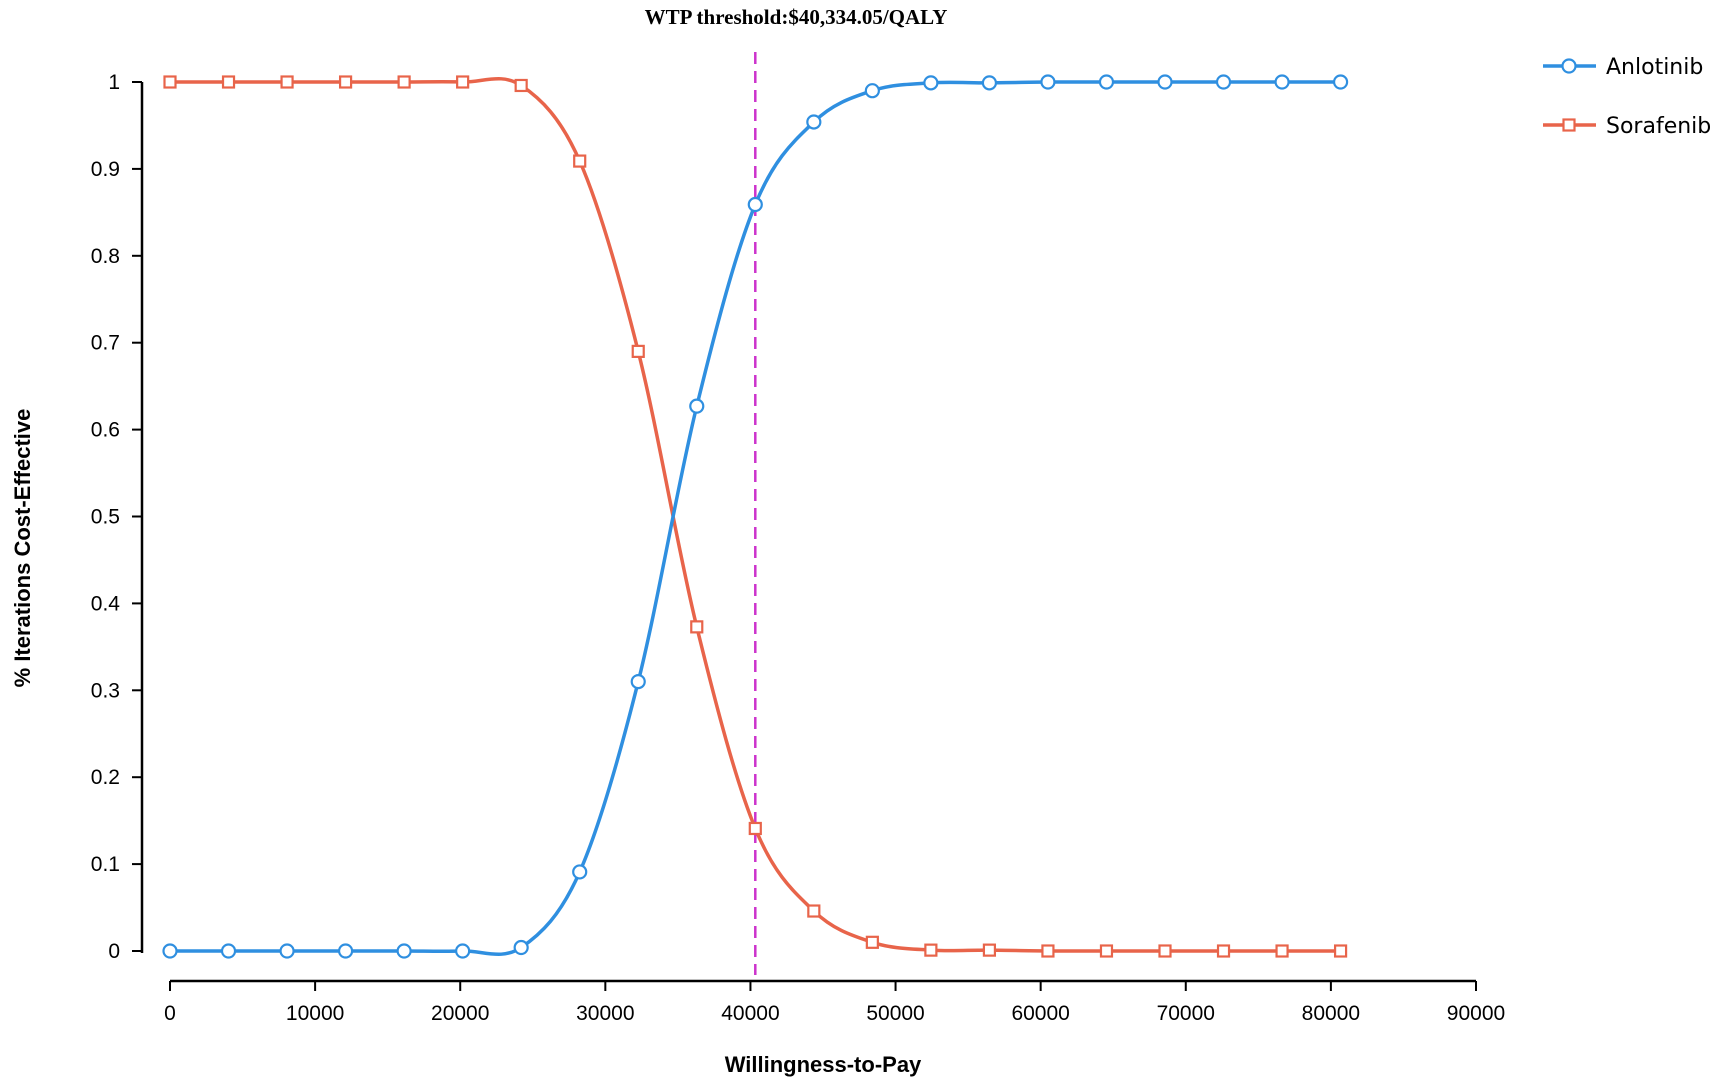  I want to click on x-tick-label: 20000, so click(460, 1013).